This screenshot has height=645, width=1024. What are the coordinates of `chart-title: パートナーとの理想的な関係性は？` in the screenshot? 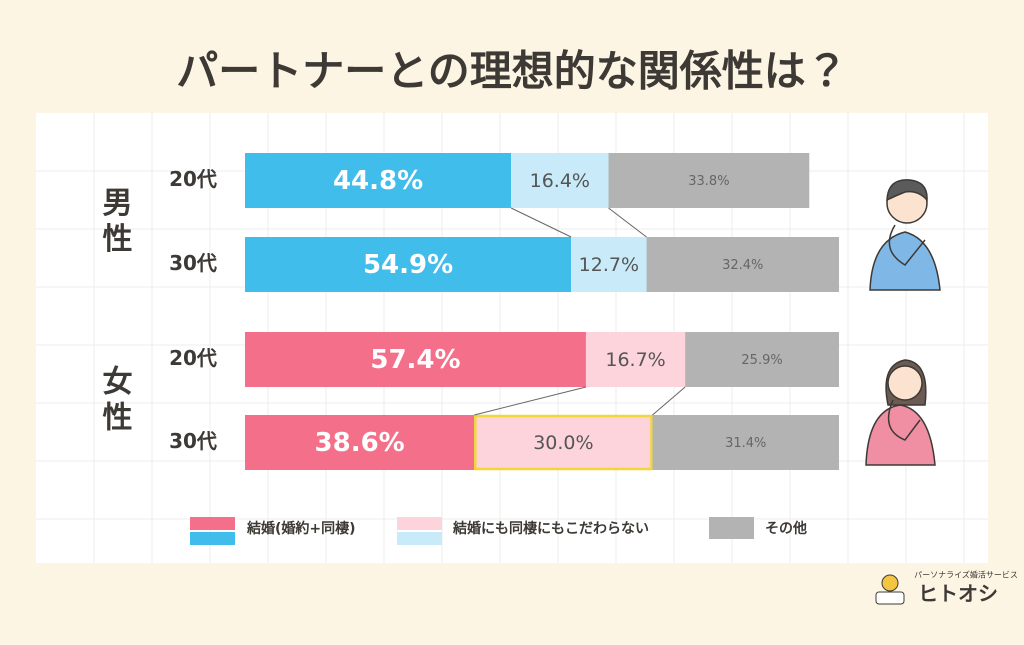 It's located at (512, 71).